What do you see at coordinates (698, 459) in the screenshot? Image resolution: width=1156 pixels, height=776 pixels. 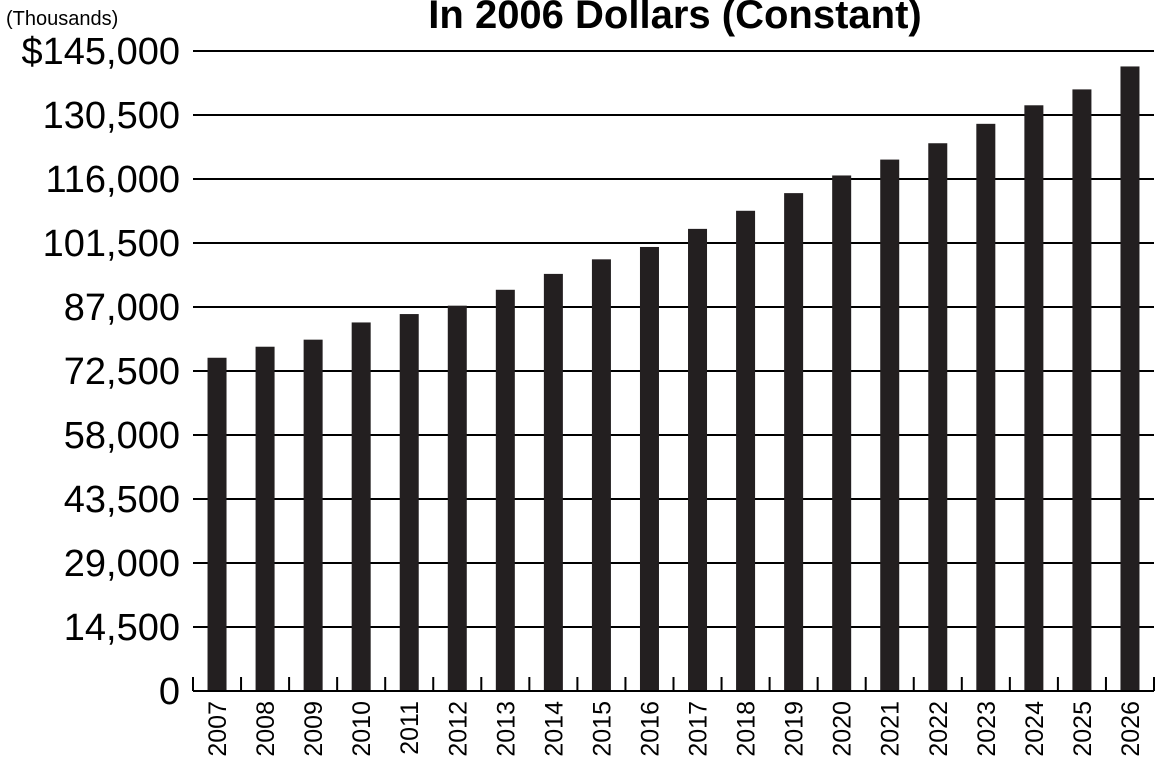 I see `bar-2017` at bounding box center [698, 459].